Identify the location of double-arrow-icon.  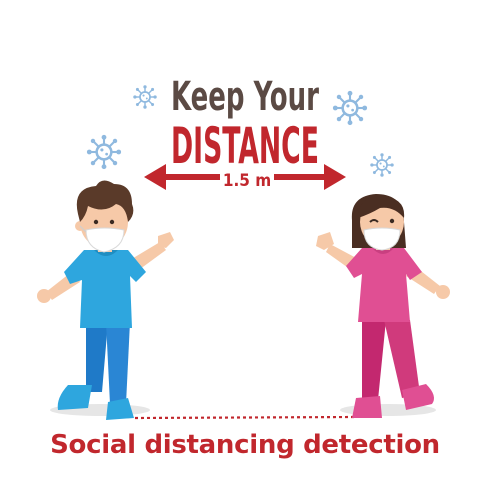
(245, 177).